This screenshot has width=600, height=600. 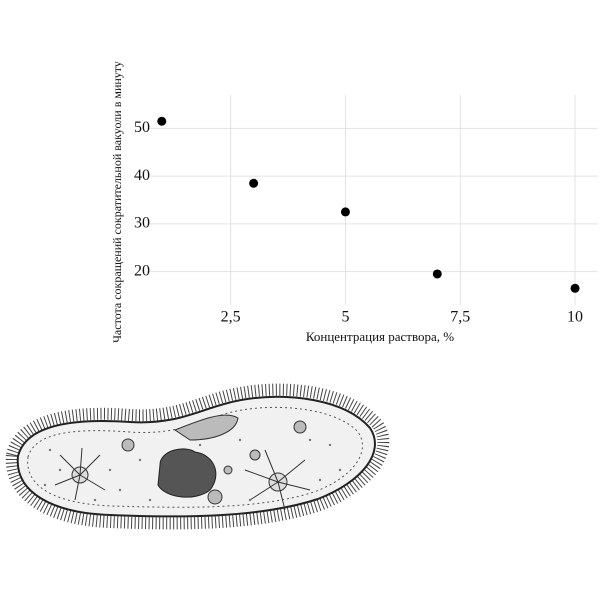 I want to click on y-tick-label: 40, so click(x=142, y=175).